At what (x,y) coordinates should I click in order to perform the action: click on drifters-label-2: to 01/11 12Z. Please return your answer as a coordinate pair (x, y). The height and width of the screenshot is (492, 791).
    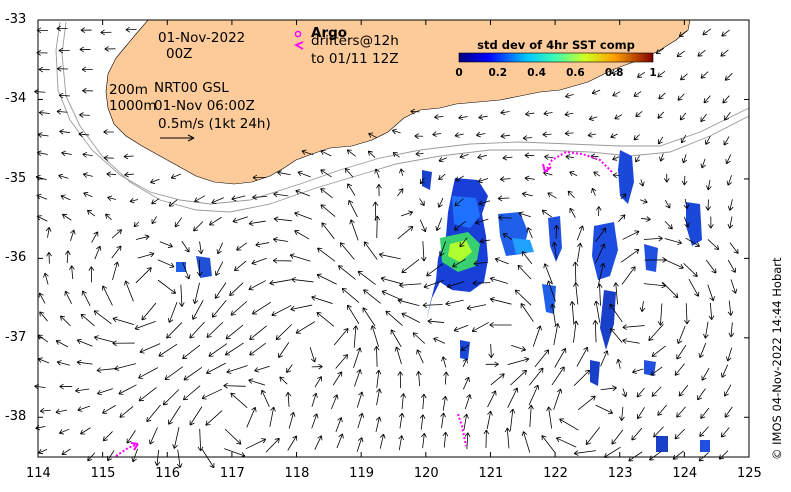
    Looking at the image, I should click on (355, 59).